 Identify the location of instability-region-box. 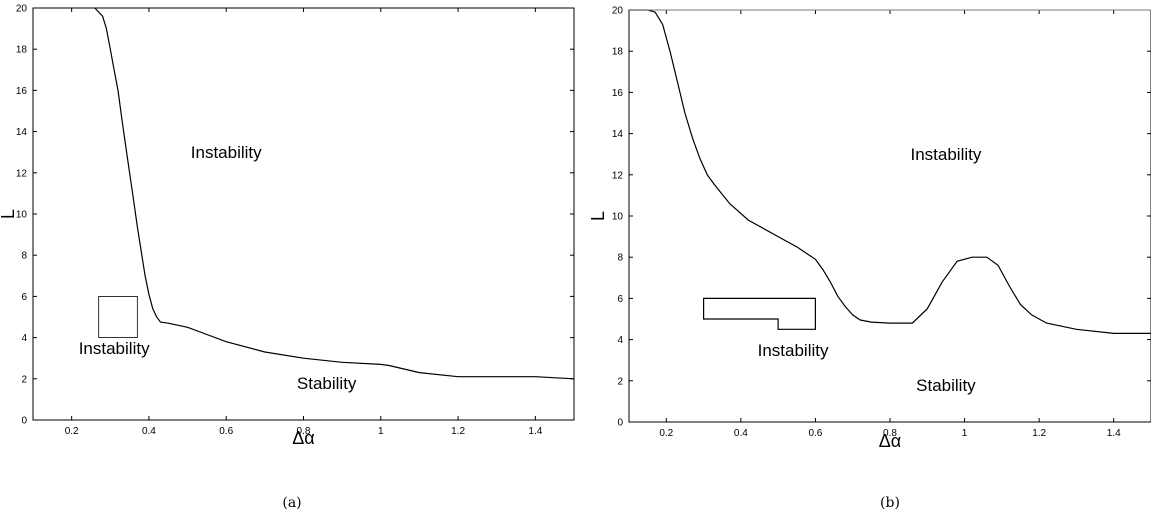
(118, 316).